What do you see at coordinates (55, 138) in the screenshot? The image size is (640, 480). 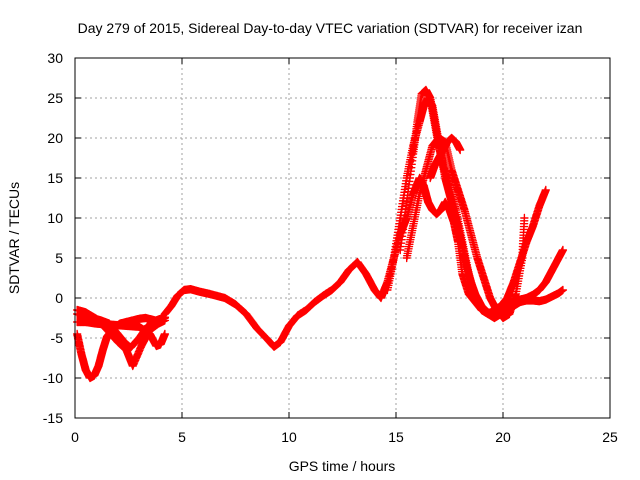 I see `y-tick-label: 20` at bounding box center [55, 138].